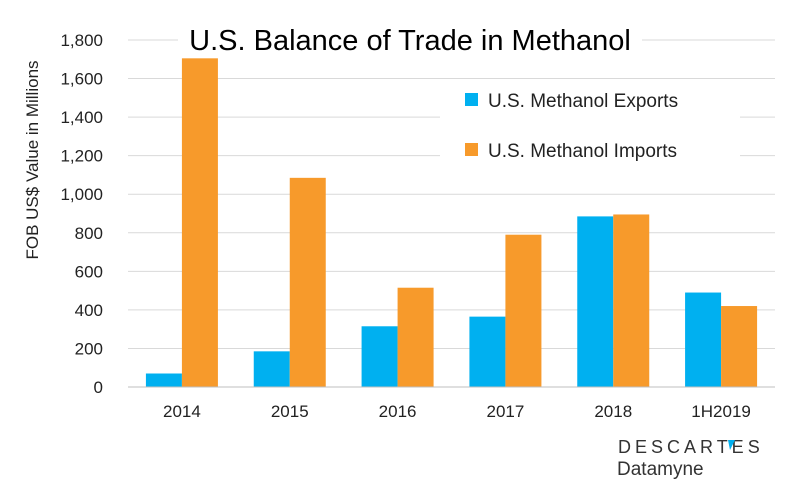 Image resolution: width=800 pixels, height=495 pixels. I want to click on bar-imports-2017, so click(523, 310).